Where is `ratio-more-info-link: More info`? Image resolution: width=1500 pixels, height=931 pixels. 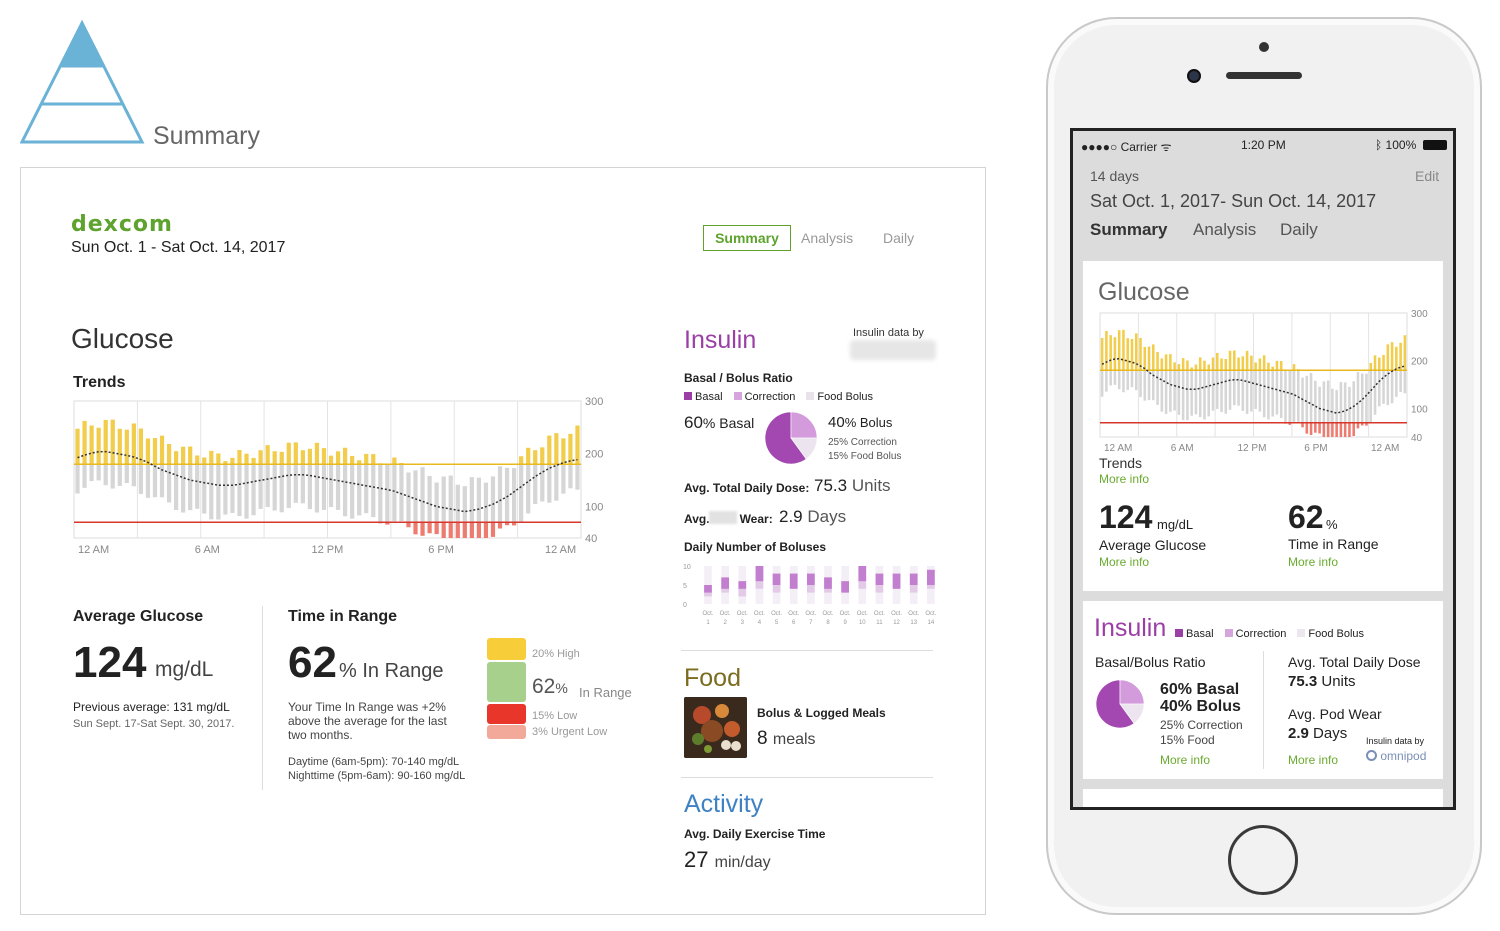
ratio-more-info-link: More info is located at coordinates (1185, 760).